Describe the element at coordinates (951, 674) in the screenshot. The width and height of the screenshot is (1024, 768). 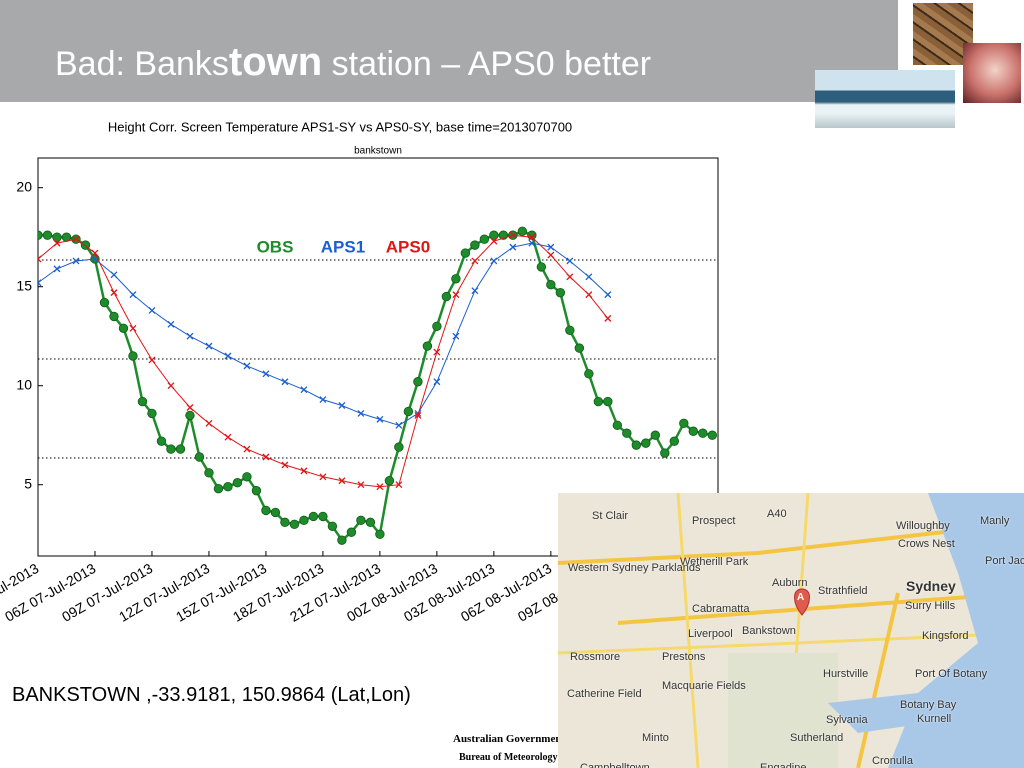
I see `map-label: Port Of Botany` at that location.